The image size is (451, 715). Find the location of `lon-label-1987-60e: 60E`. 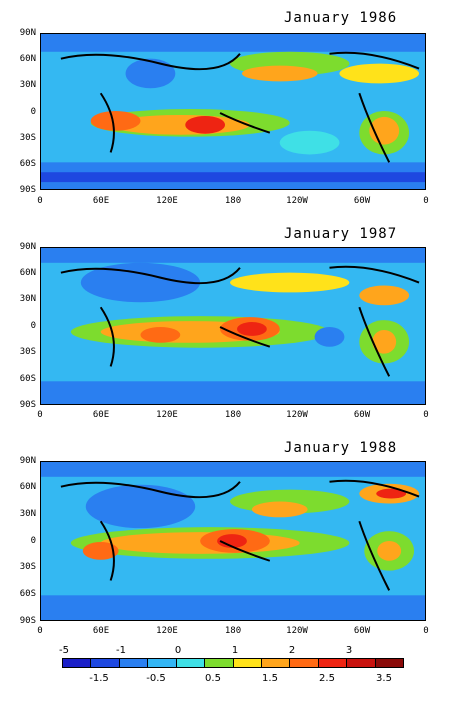

lon-label-1987-60e: 60E is located at coordinates (101, 415).